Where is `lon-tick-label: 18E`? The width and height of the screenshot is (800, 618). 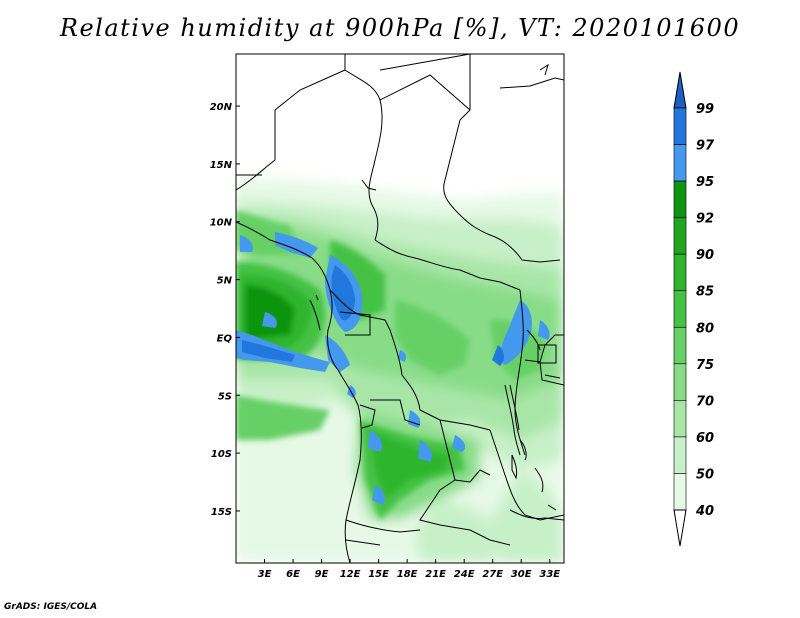 lon-tick-label: 18E is located at coordinates (407, 574).